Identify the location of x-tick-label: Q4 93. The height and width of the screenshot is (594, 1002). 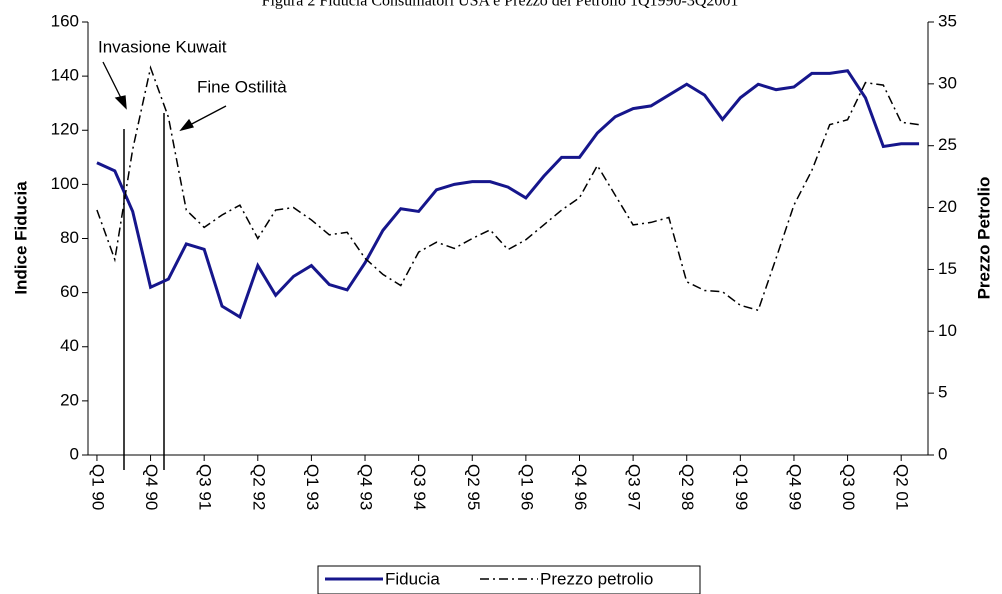
(366, 487).